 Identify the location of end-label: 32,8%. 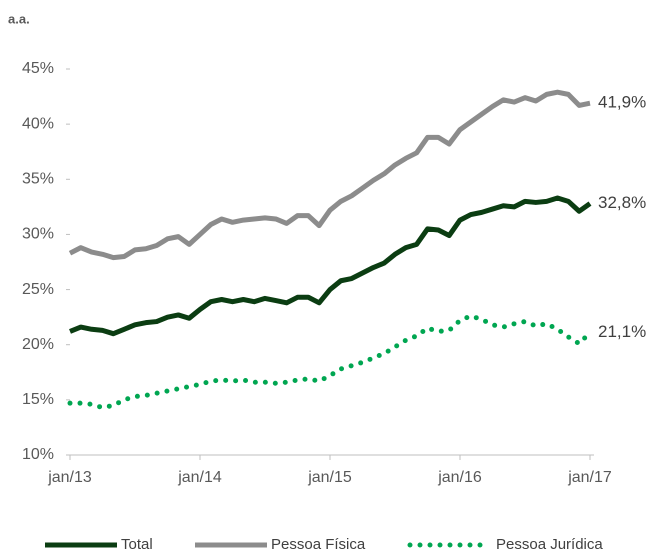
(622, 202).